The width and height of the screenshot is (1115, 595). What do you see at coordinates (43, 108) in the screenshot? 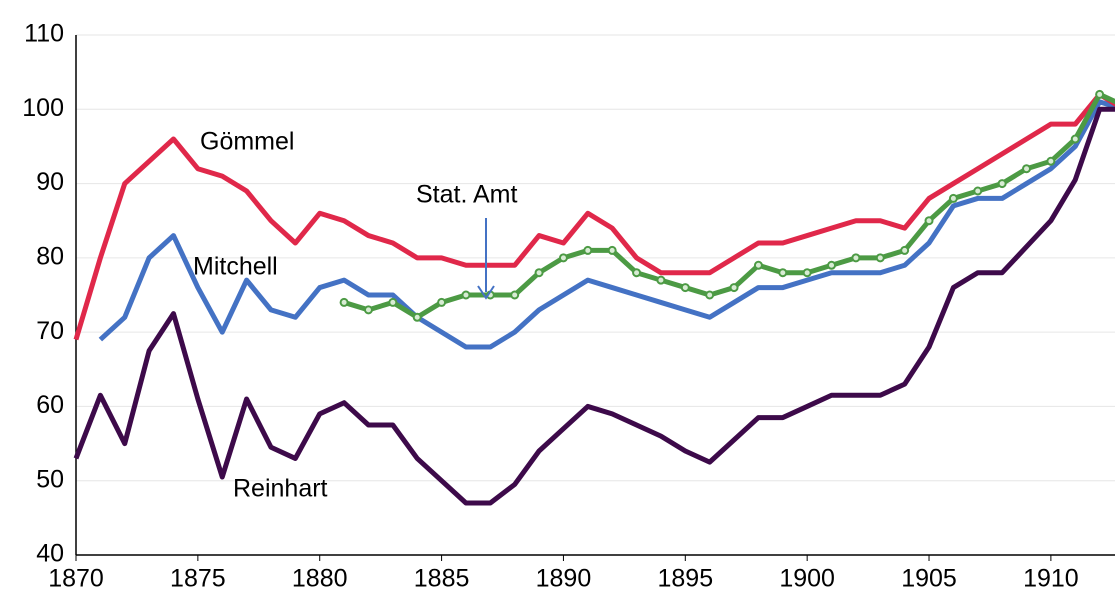
I see `y-tick-label: 100` at bounding box center [43, 108].